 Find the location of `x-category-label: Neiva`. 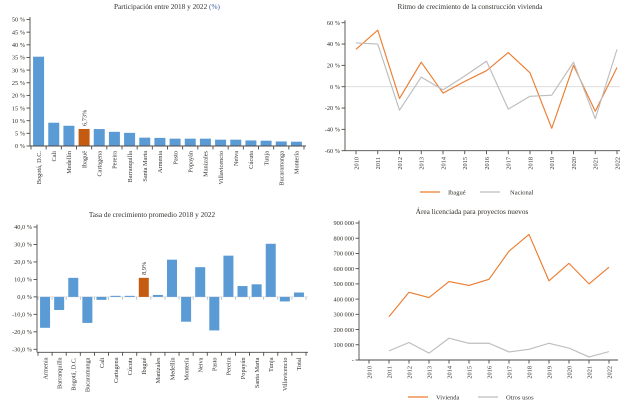

x-category-label: Neiva is located at coordinates (201, 364).